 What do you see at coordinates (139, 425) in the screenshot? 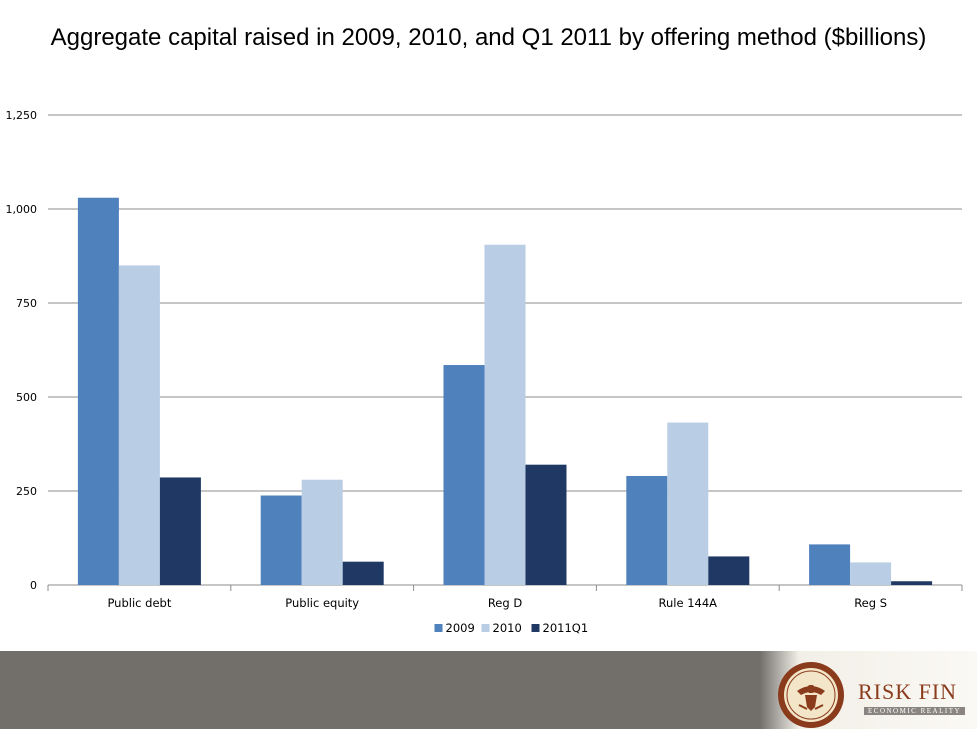
I see `bar-public-debt-2010` at bounding box center [139, 425].